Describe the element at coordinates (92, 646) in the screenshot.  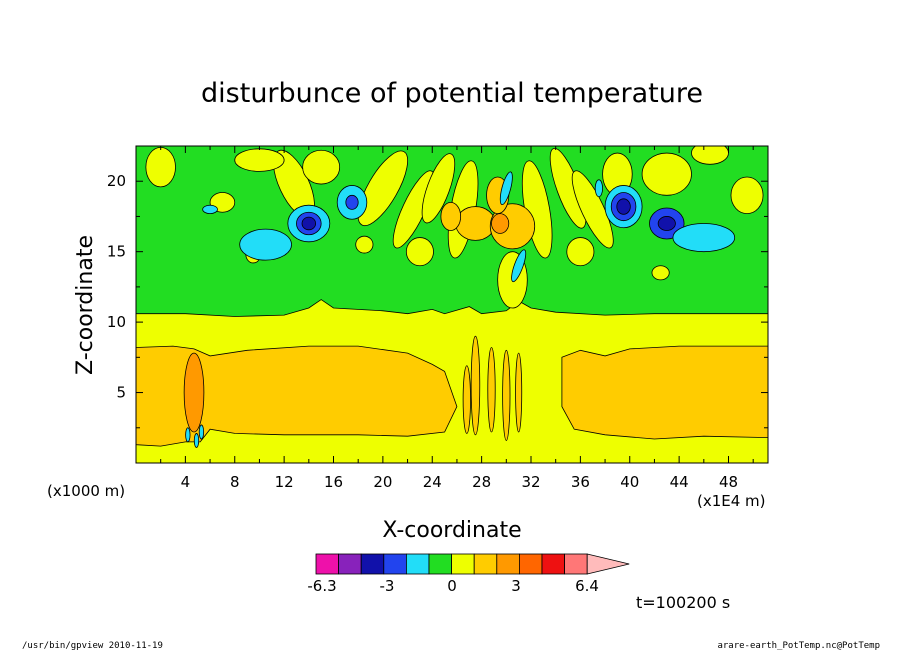
I see `footer-left-text: /usr/bin/gpview 2010-11-19` at that location.